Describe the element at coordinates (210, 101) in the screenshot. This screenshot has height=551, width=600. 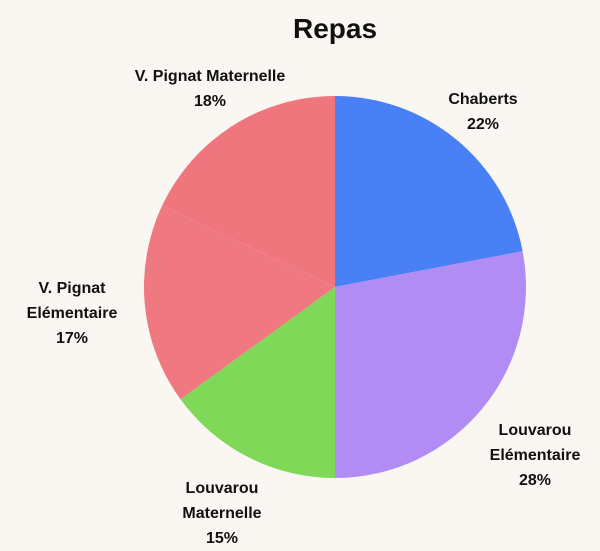
I see `slice-value: 18%` at that location.